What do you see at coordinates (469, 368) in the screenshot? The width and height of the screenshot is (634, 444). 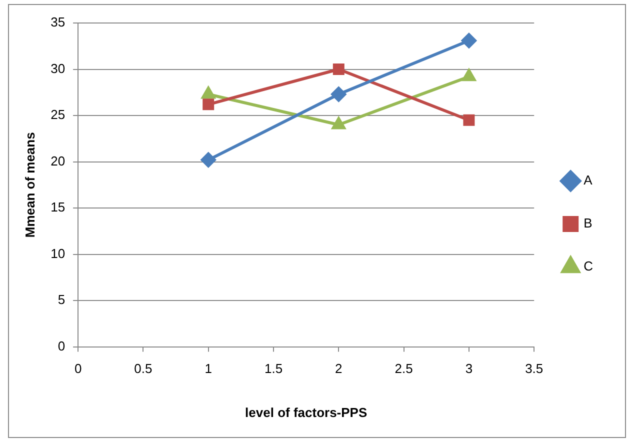 I see `x-tick-label: 3` at bounding box center [469, 368].